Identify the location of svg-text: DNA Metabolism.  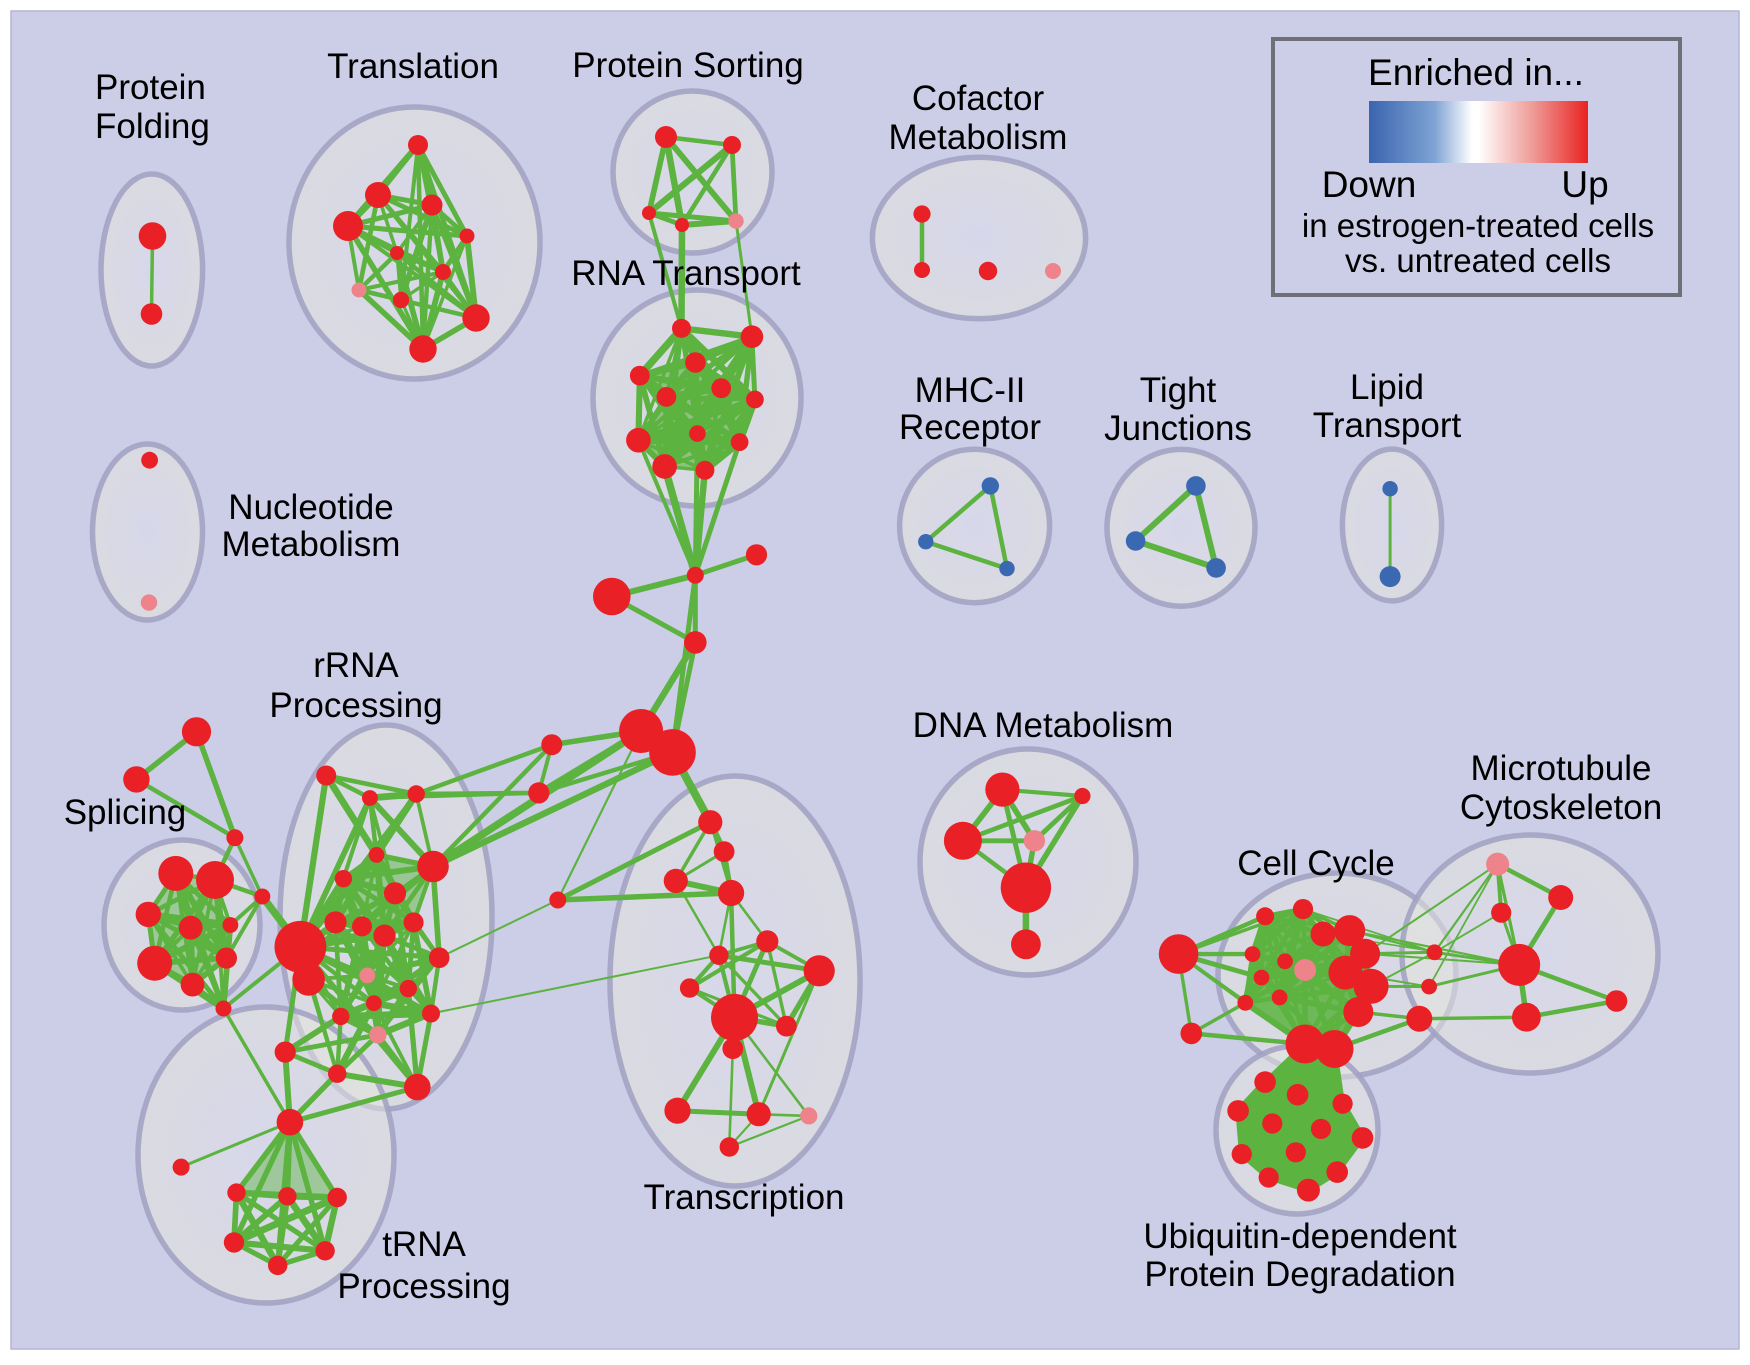
(1043, 725).